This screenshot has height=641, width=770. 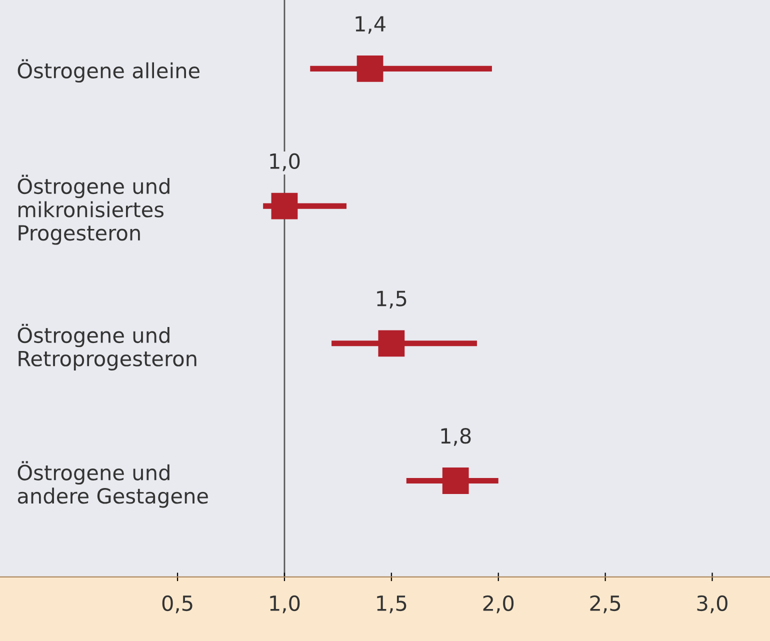 I want to click on data-label: 1,8, so click(x=456, y=437).